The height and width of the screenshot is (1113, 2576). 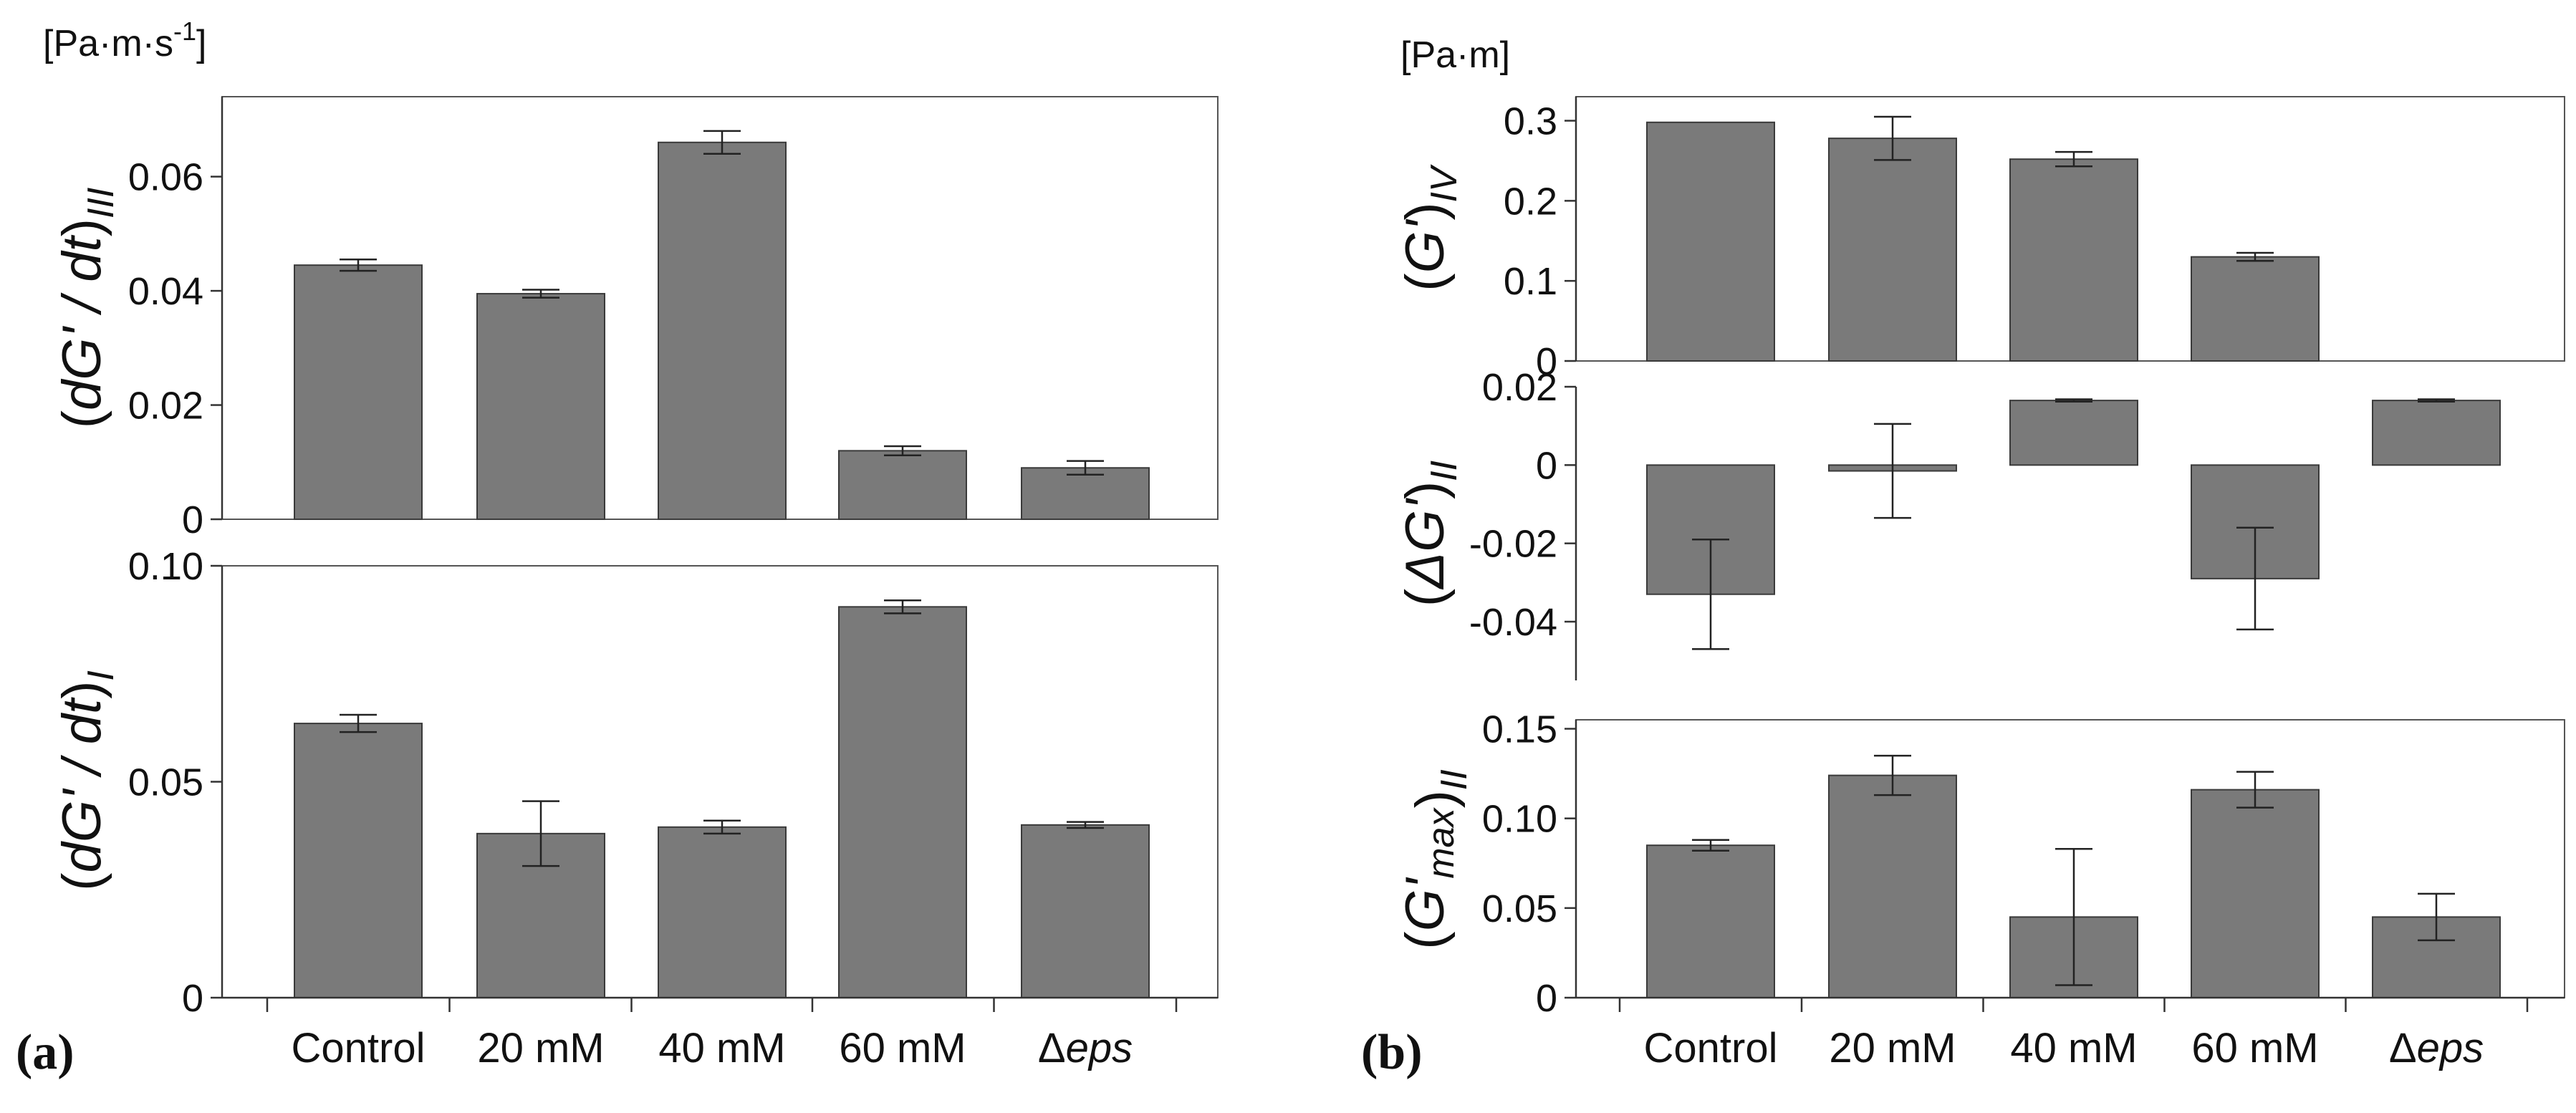 I want to click on y-axis-label: (ΔG')II, so click(x=1430, y=534).